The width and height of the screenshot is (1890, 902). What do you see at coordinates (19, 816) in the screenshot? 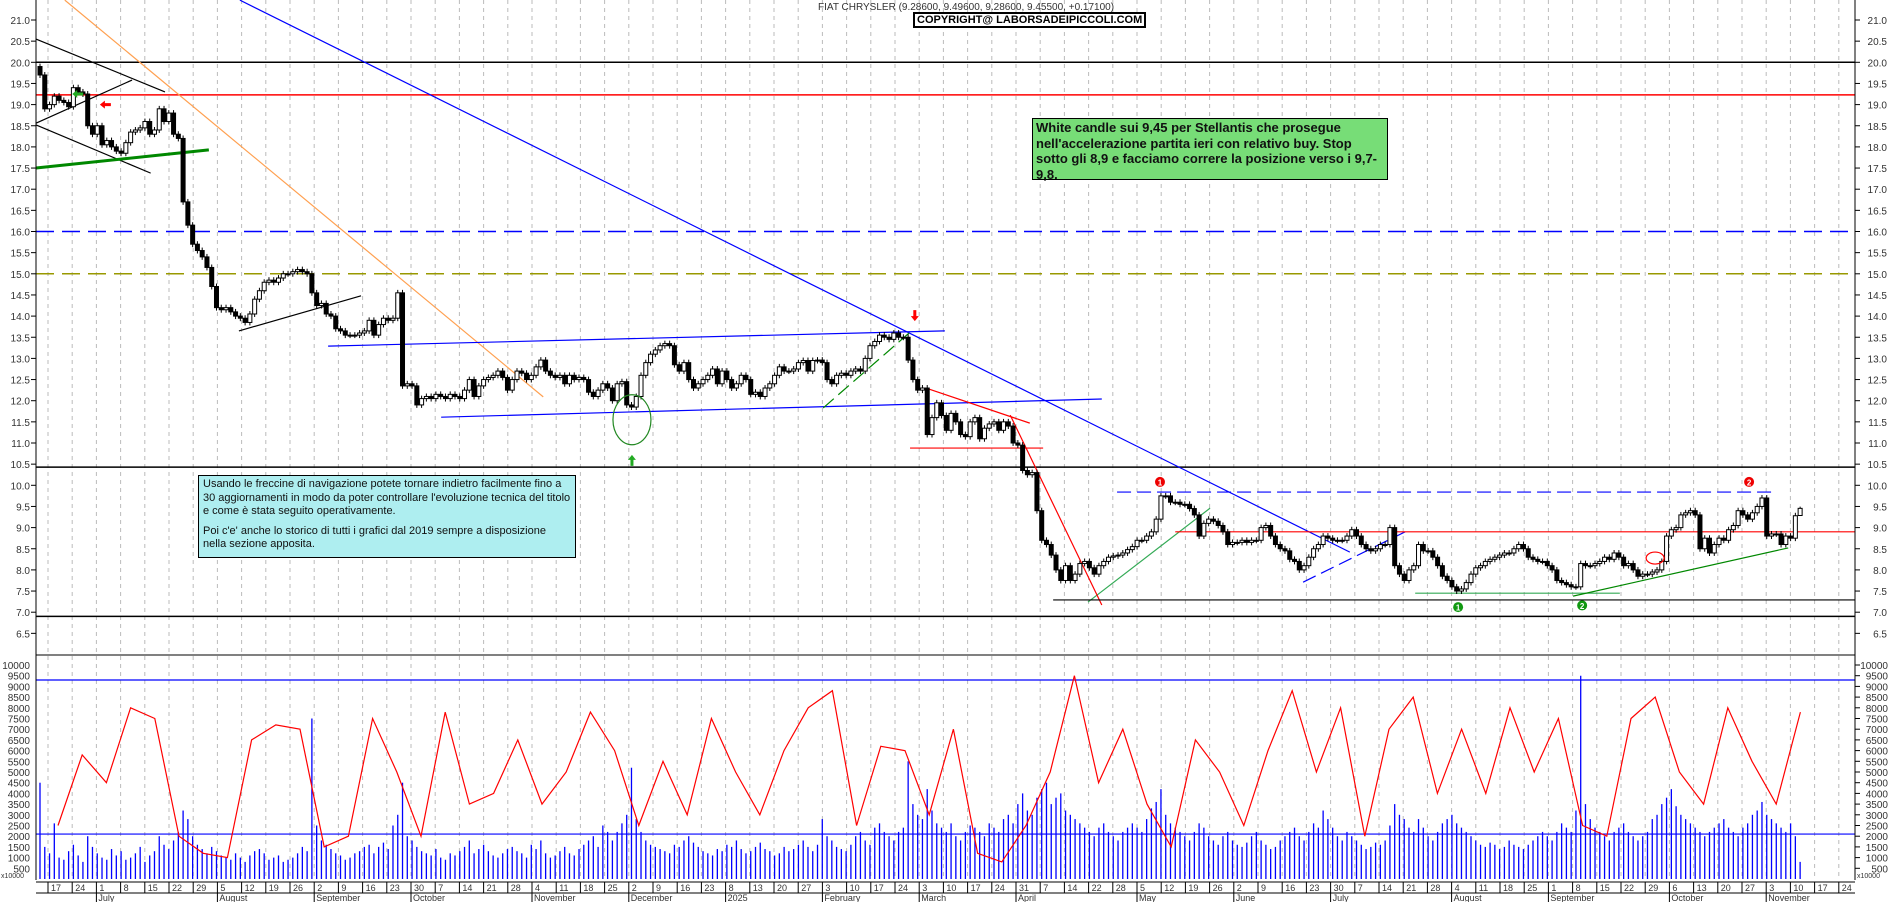
I see `volume-tick-label: 3000` at bounding box center [19, 816].